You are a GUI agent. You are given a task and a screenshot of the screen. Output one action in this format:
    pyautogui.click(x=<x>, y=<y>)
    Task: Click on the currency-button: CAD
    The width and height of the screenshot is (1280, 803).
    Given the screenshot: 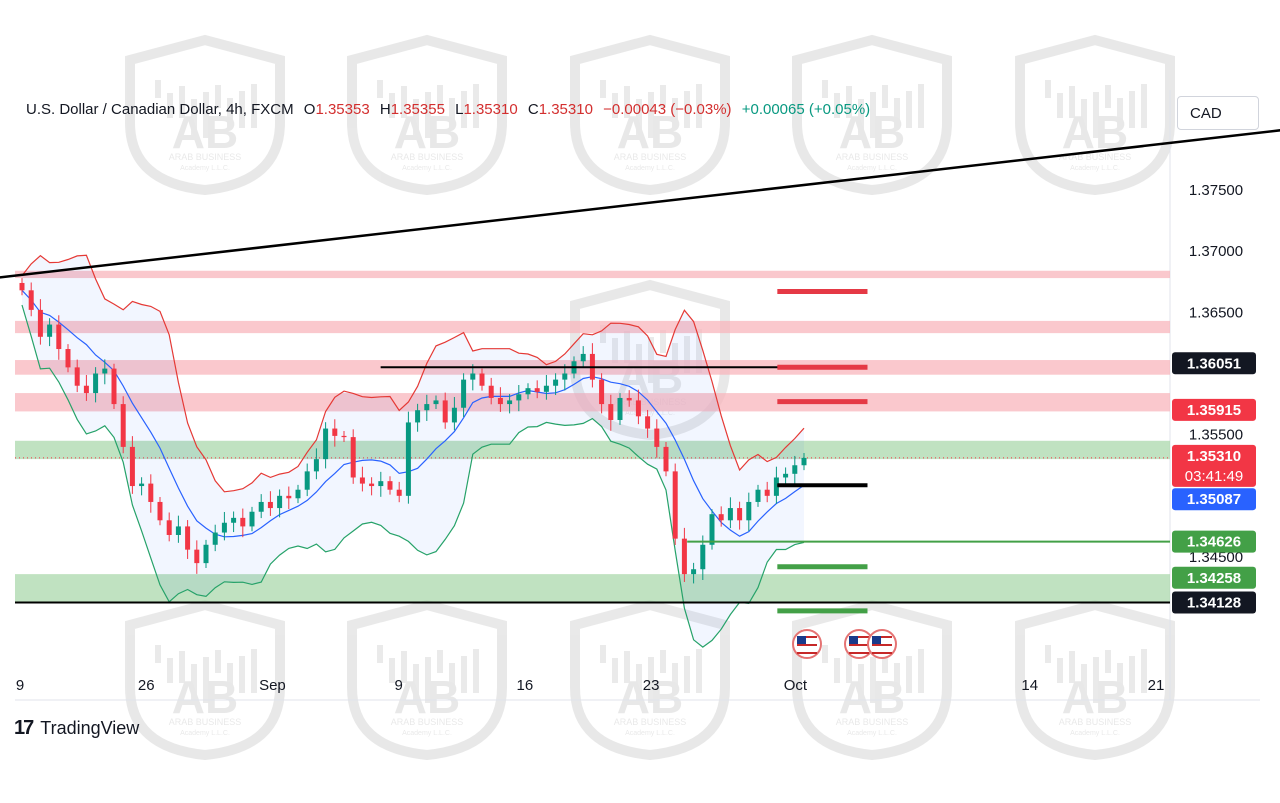 What is the action you would take?
    pyautogui.click(x=1218, y=113)
    